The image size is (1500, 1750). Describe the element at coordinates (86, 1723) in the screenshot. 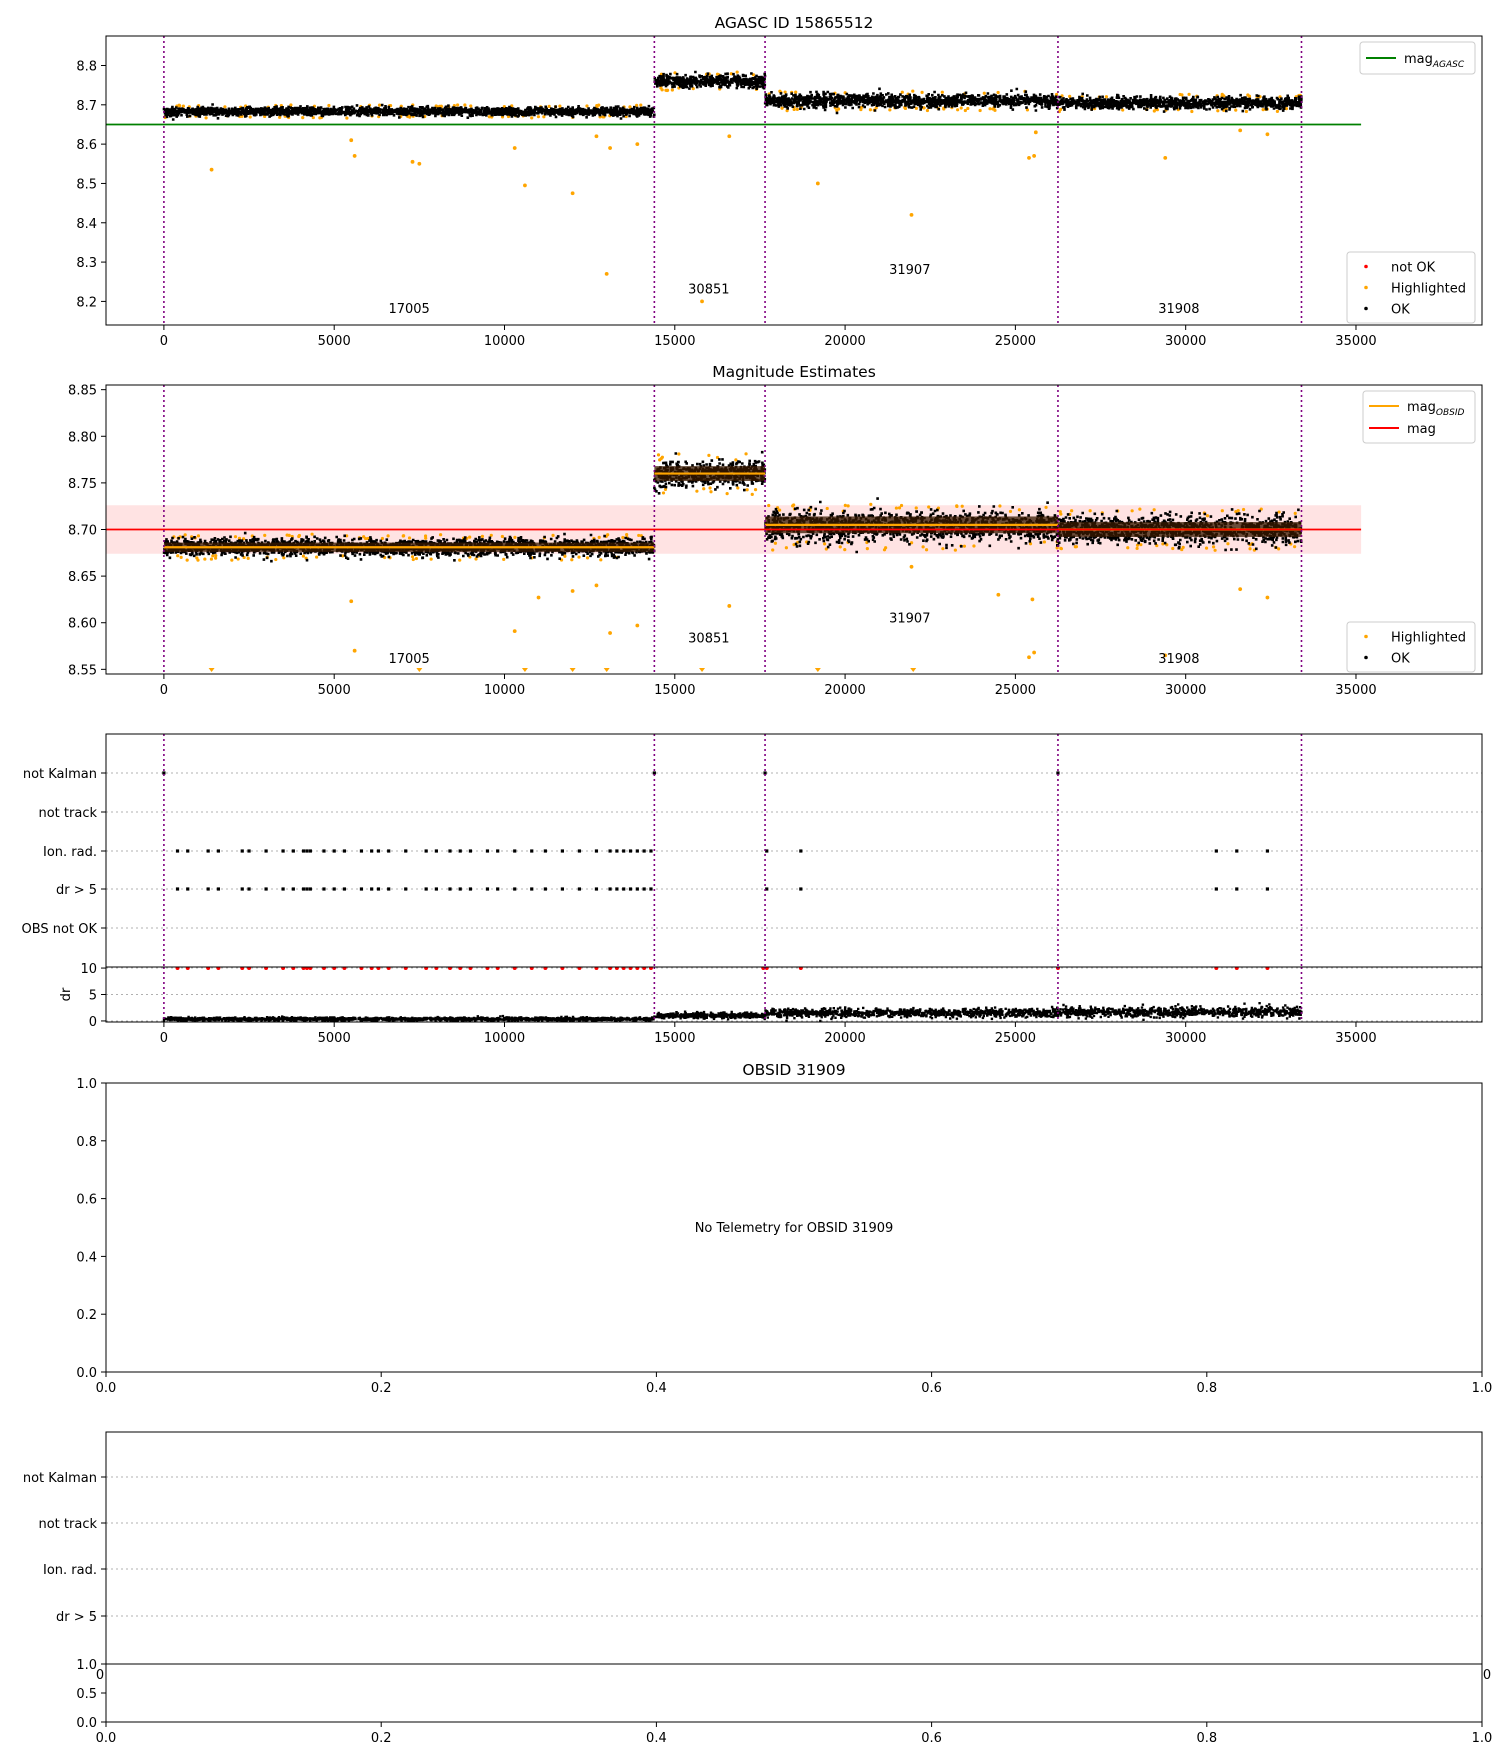

I see `y-tick-label: 0.0` at that location.